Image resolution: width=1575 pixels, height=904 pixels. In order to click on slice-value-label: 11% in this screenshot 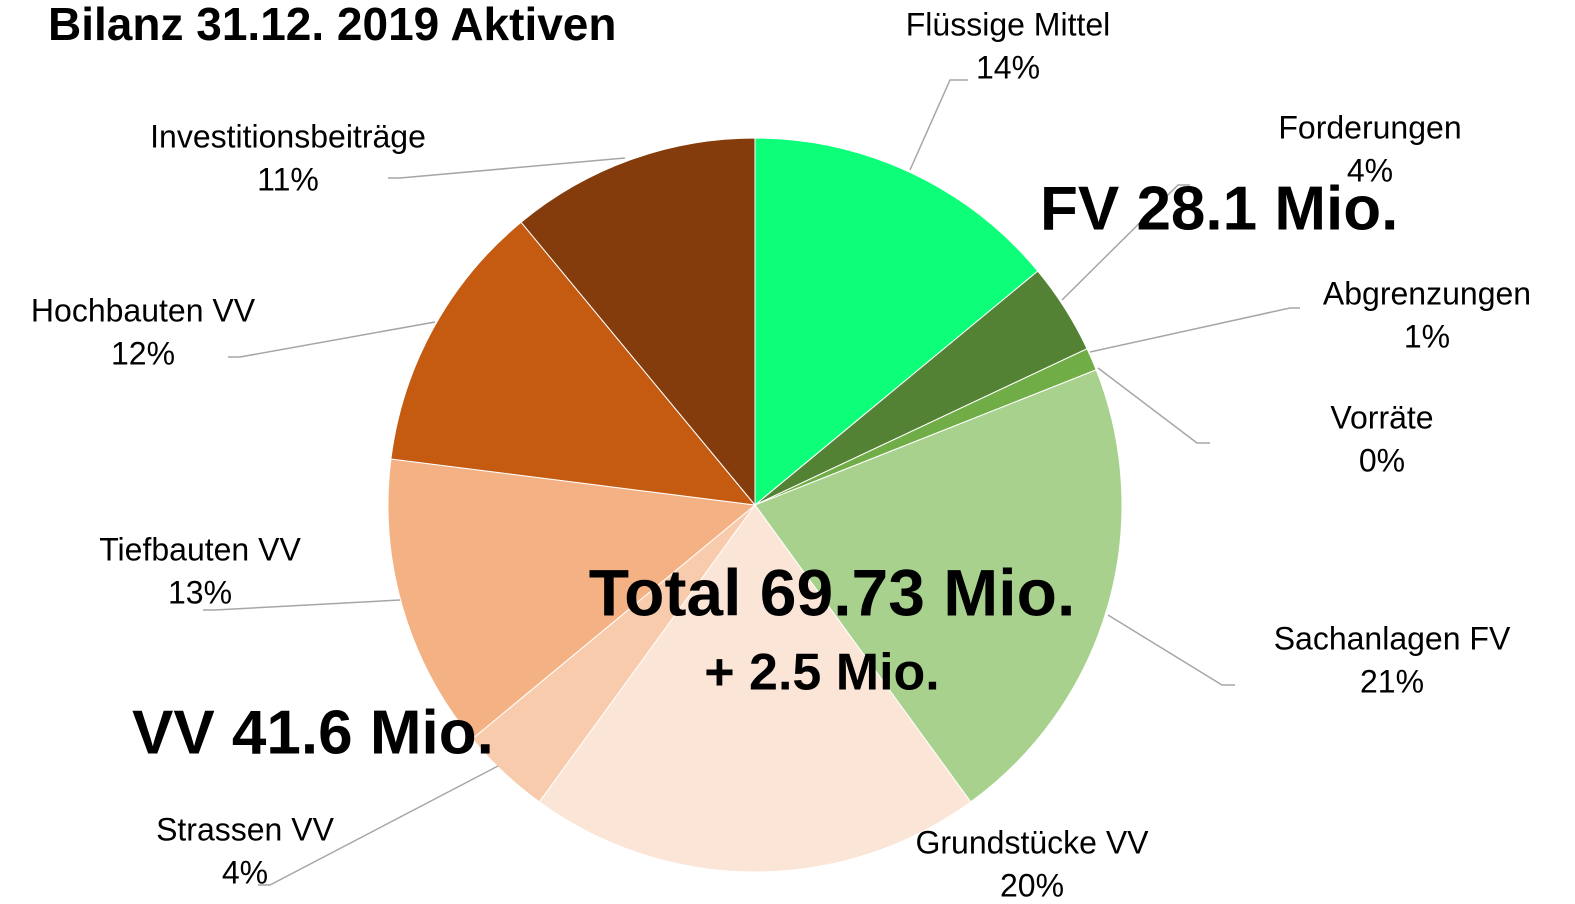, I will do `click(288, 179)`.